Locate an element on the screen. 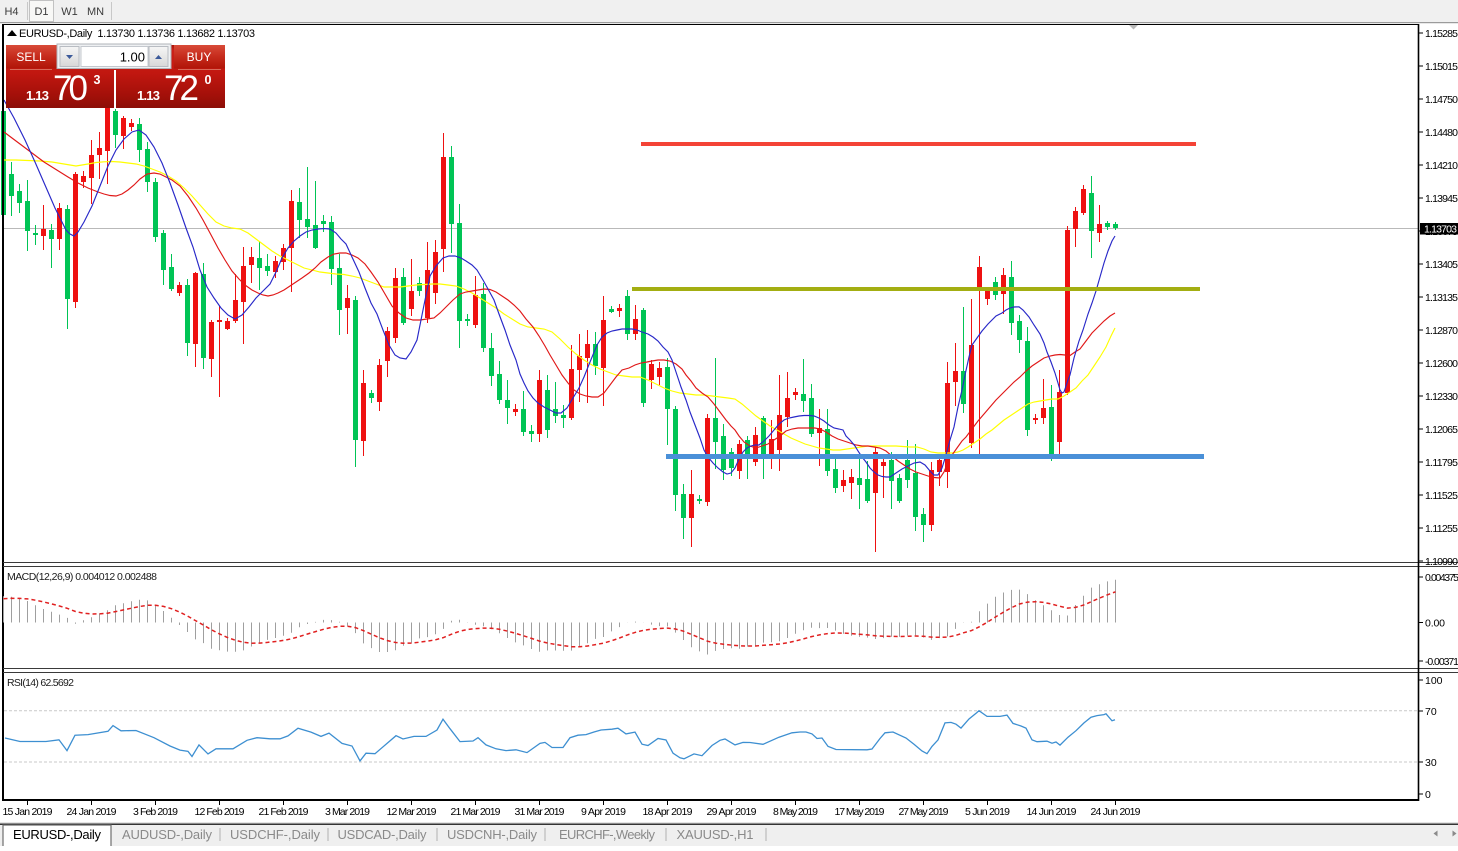  svg-text: 30 is located at coordinates (1431, 763).